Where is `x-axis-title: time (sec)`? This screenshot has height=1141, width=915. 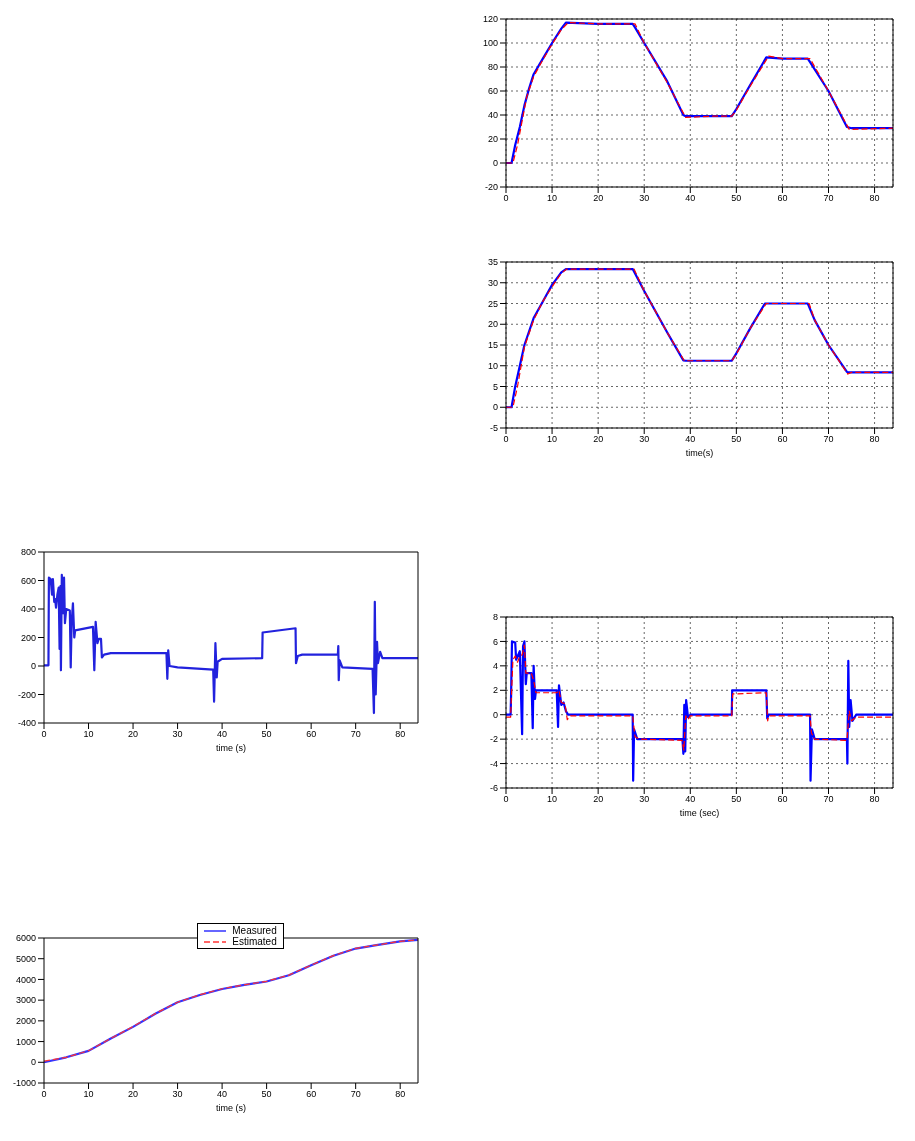
x-axis-title: time (sec) is located at coordinates (699, 813).